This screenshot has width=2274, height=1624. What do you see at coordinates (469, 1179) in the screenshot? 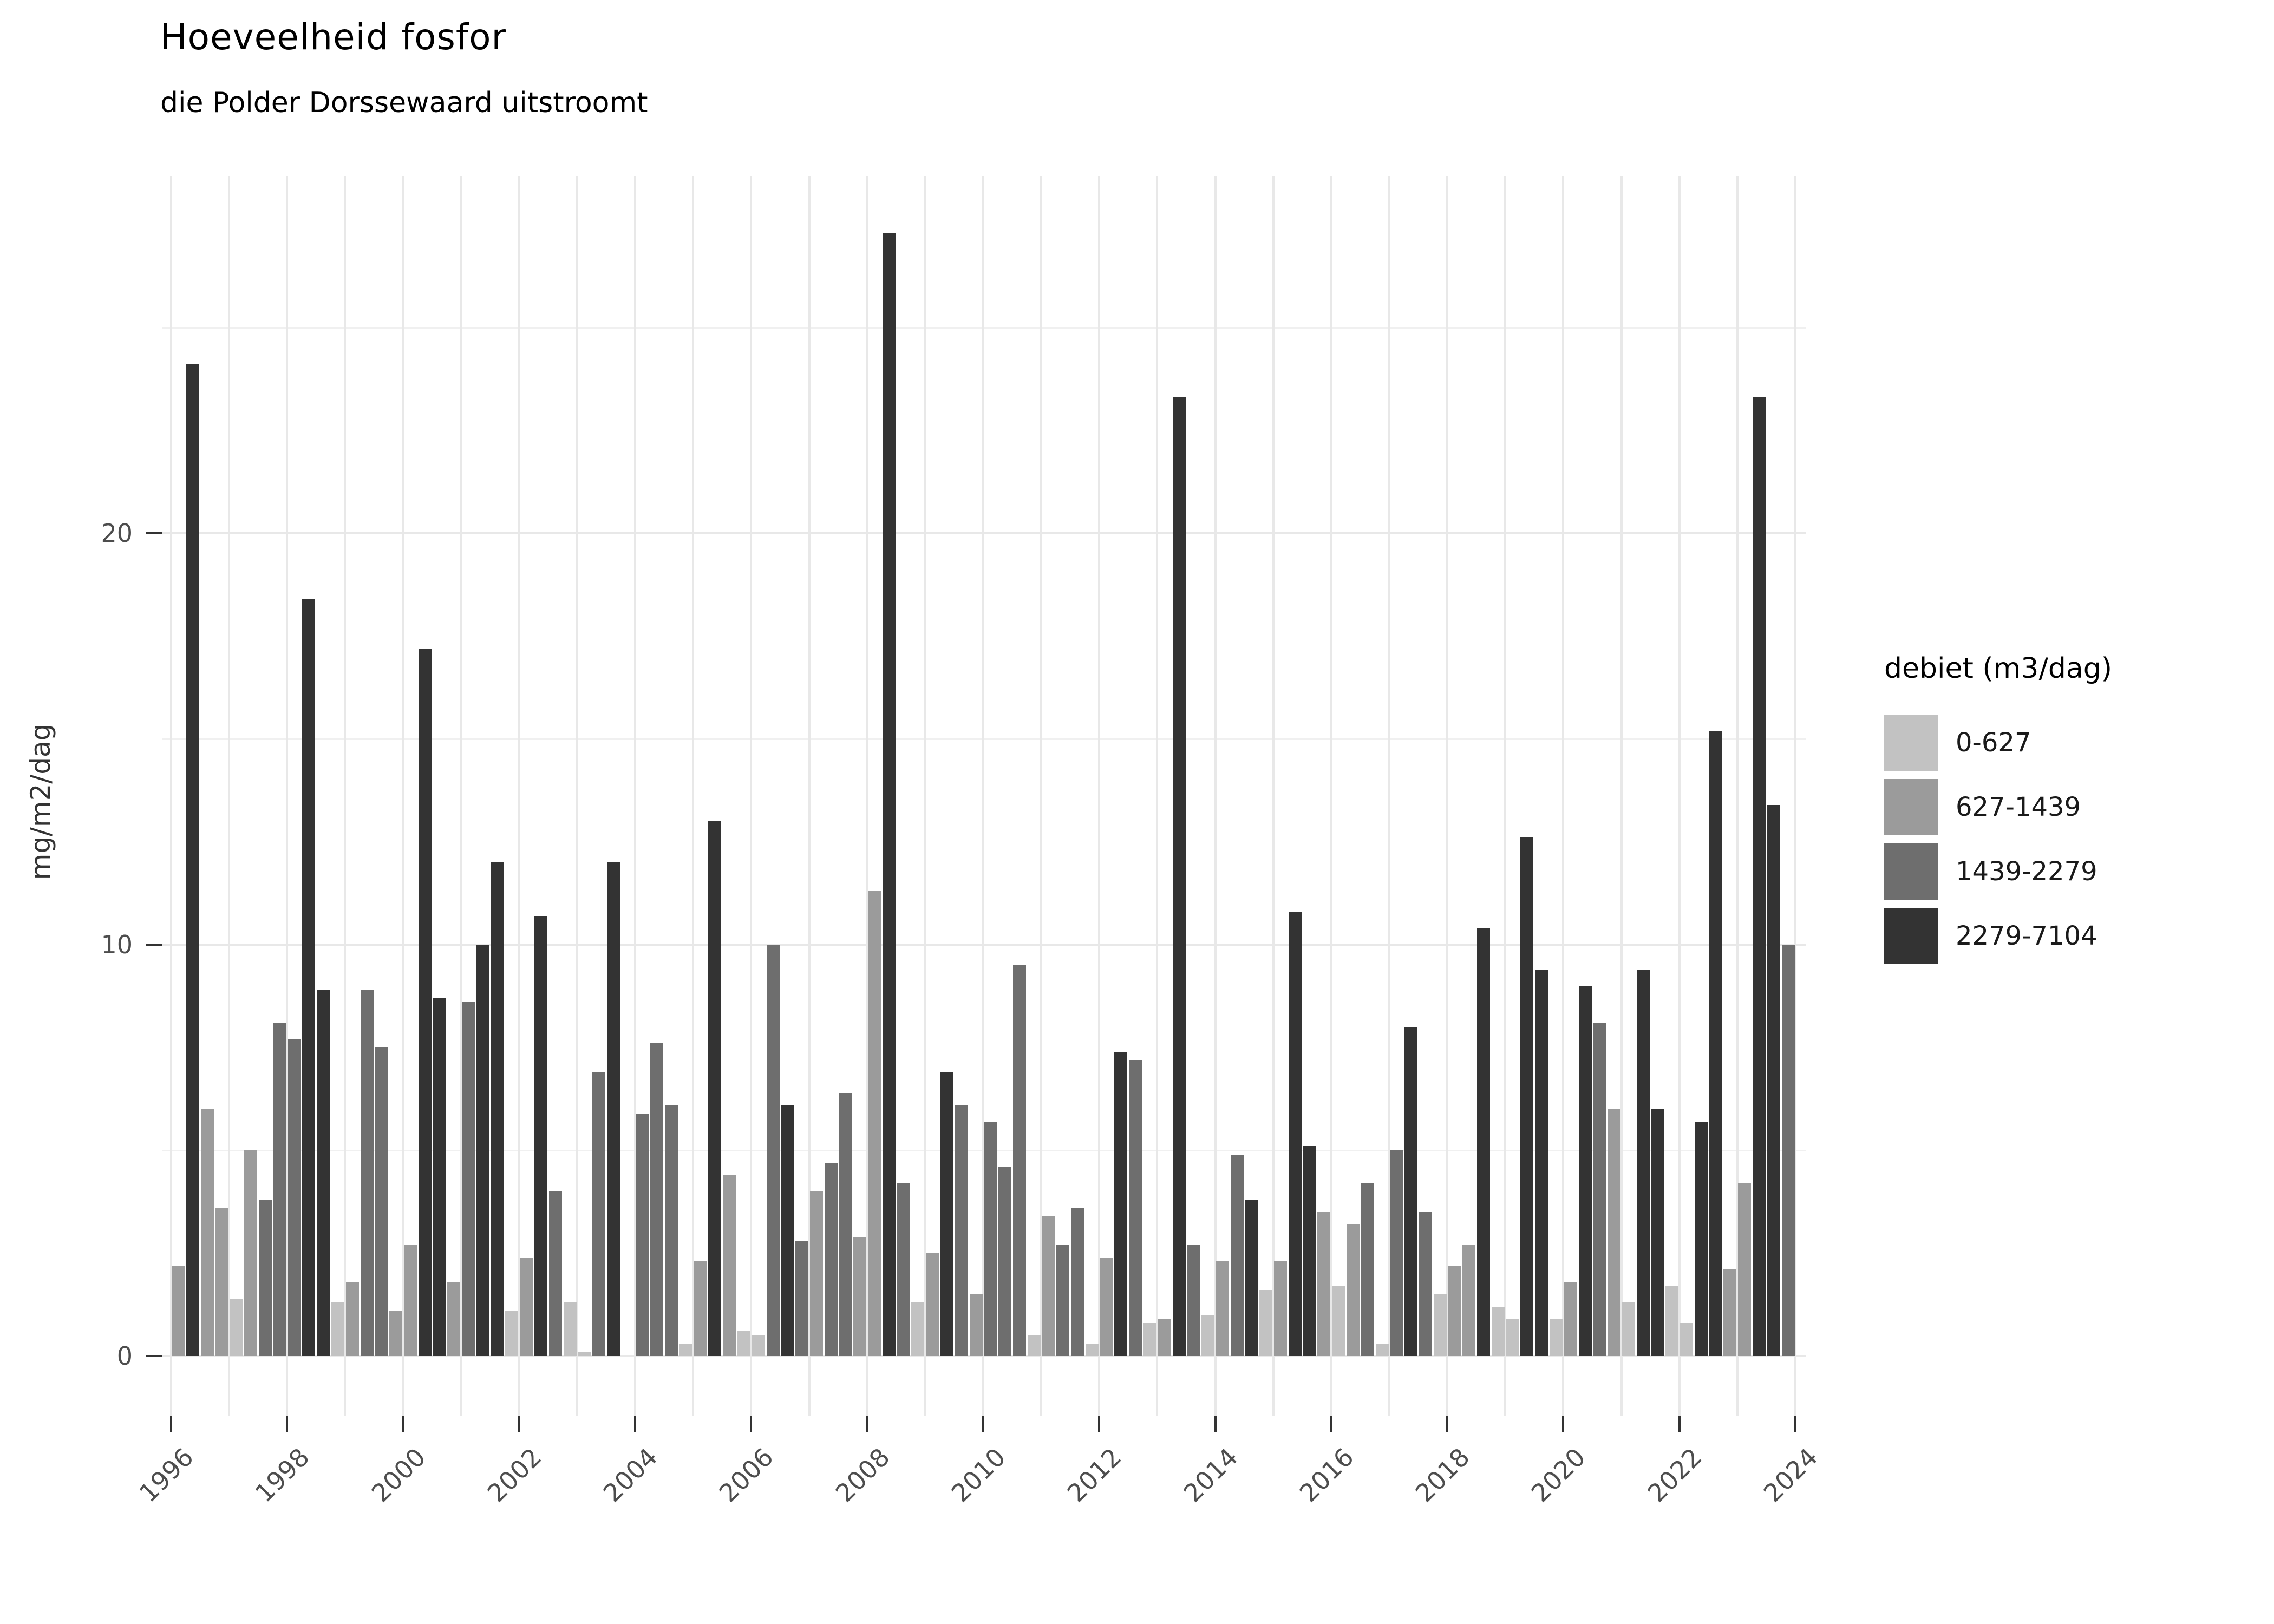
I see `bar-2001-q1` at bounding box center [469, 1179].